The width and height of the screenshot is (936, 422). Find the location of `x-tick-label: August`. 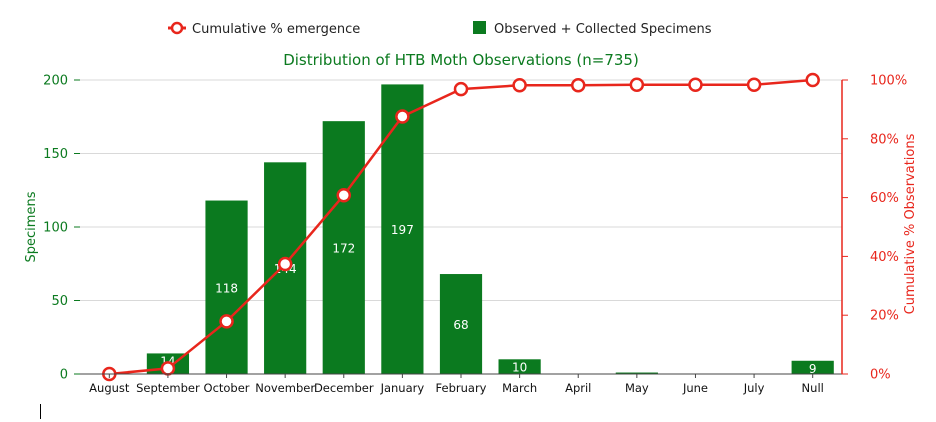

x-tick-label: August is located at coordinates (109, 388).